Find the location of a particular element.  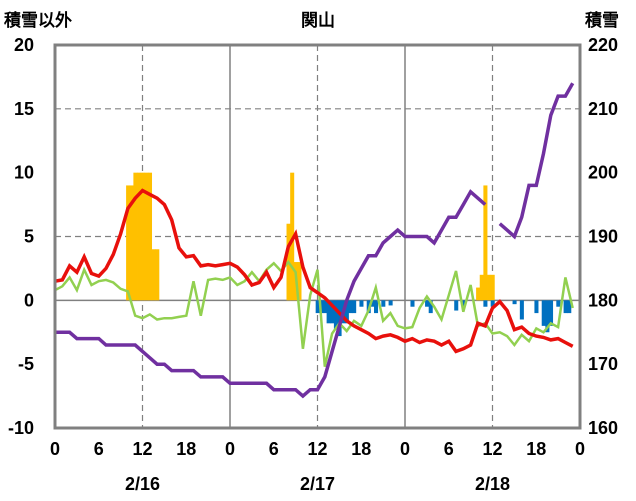

left-tick-label: 10 is located at coordinates (24, 173).